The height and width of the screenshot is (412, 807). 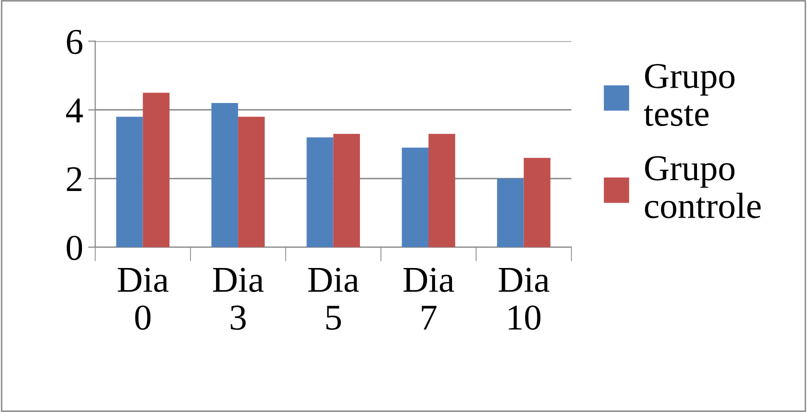 I want to click on x-tick-label: Dia 7, so click(x=428, y=299).